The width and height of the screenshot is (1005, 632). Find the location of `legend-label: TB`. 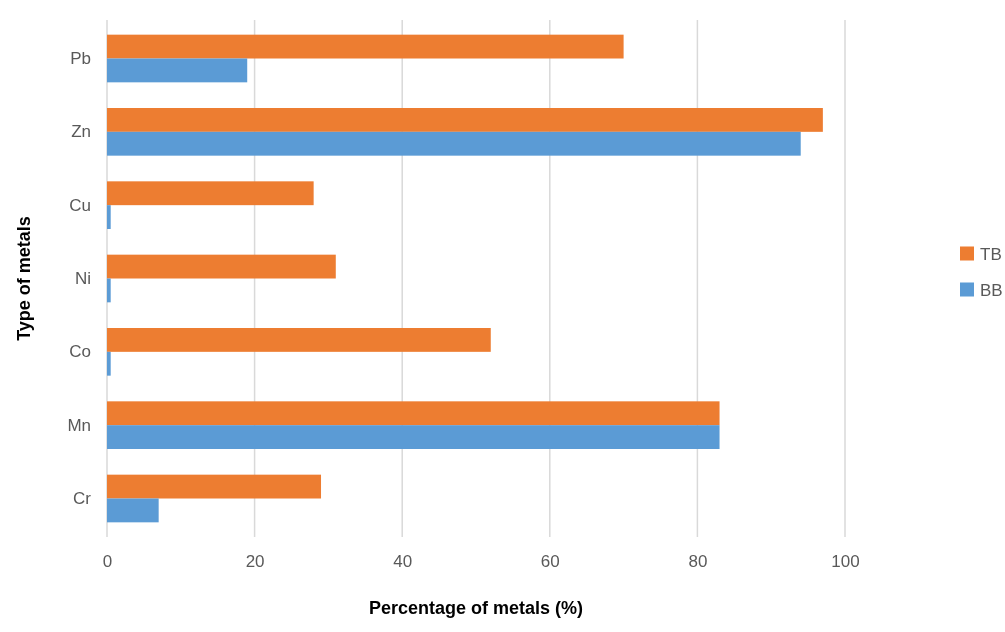

legend-label: TB is located at coordinates (991, 254).